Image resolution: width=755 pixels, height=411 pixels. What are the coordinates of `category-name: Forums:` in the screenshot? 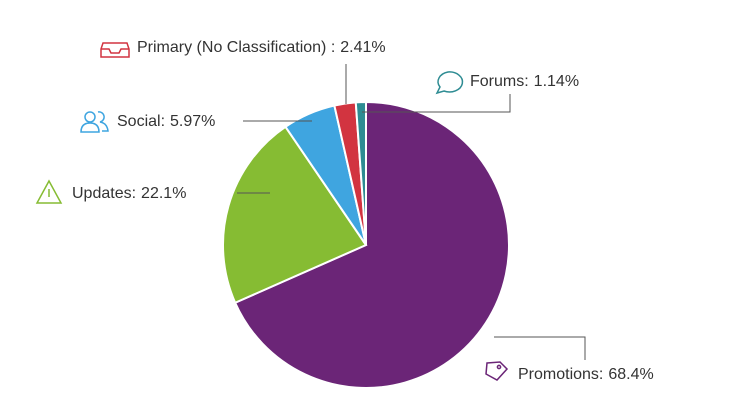 It's located at (499, 81).